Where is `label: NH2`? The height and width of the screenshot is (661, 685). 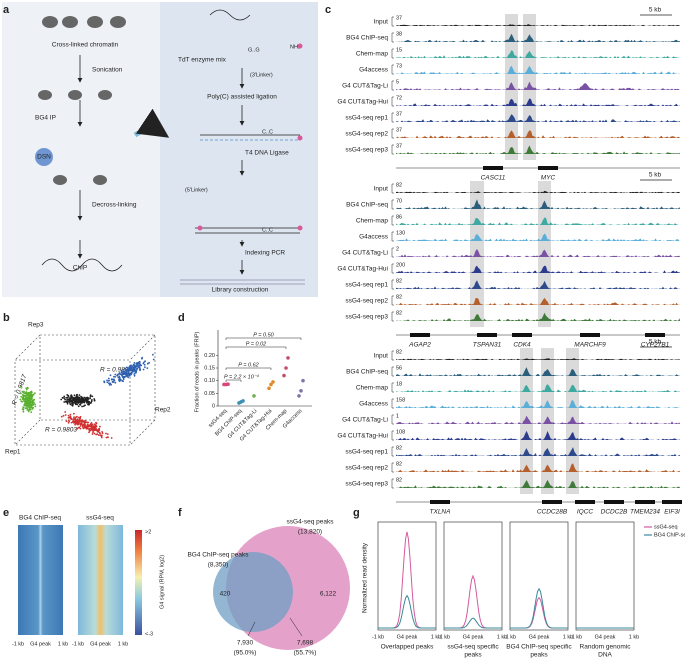
label: NH2 is located at coordinates (295, 47).